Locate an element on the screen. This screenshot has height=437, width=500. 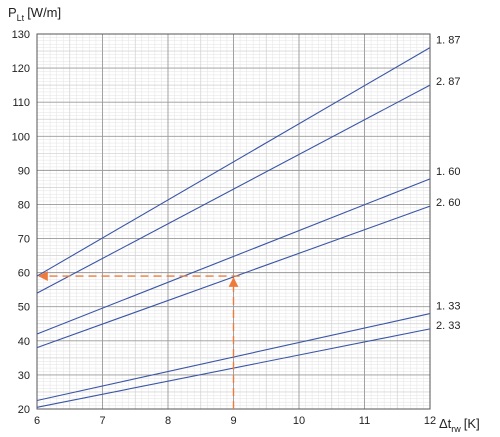
x-axis-title-sub: rw is located at coordinates (456, 429).